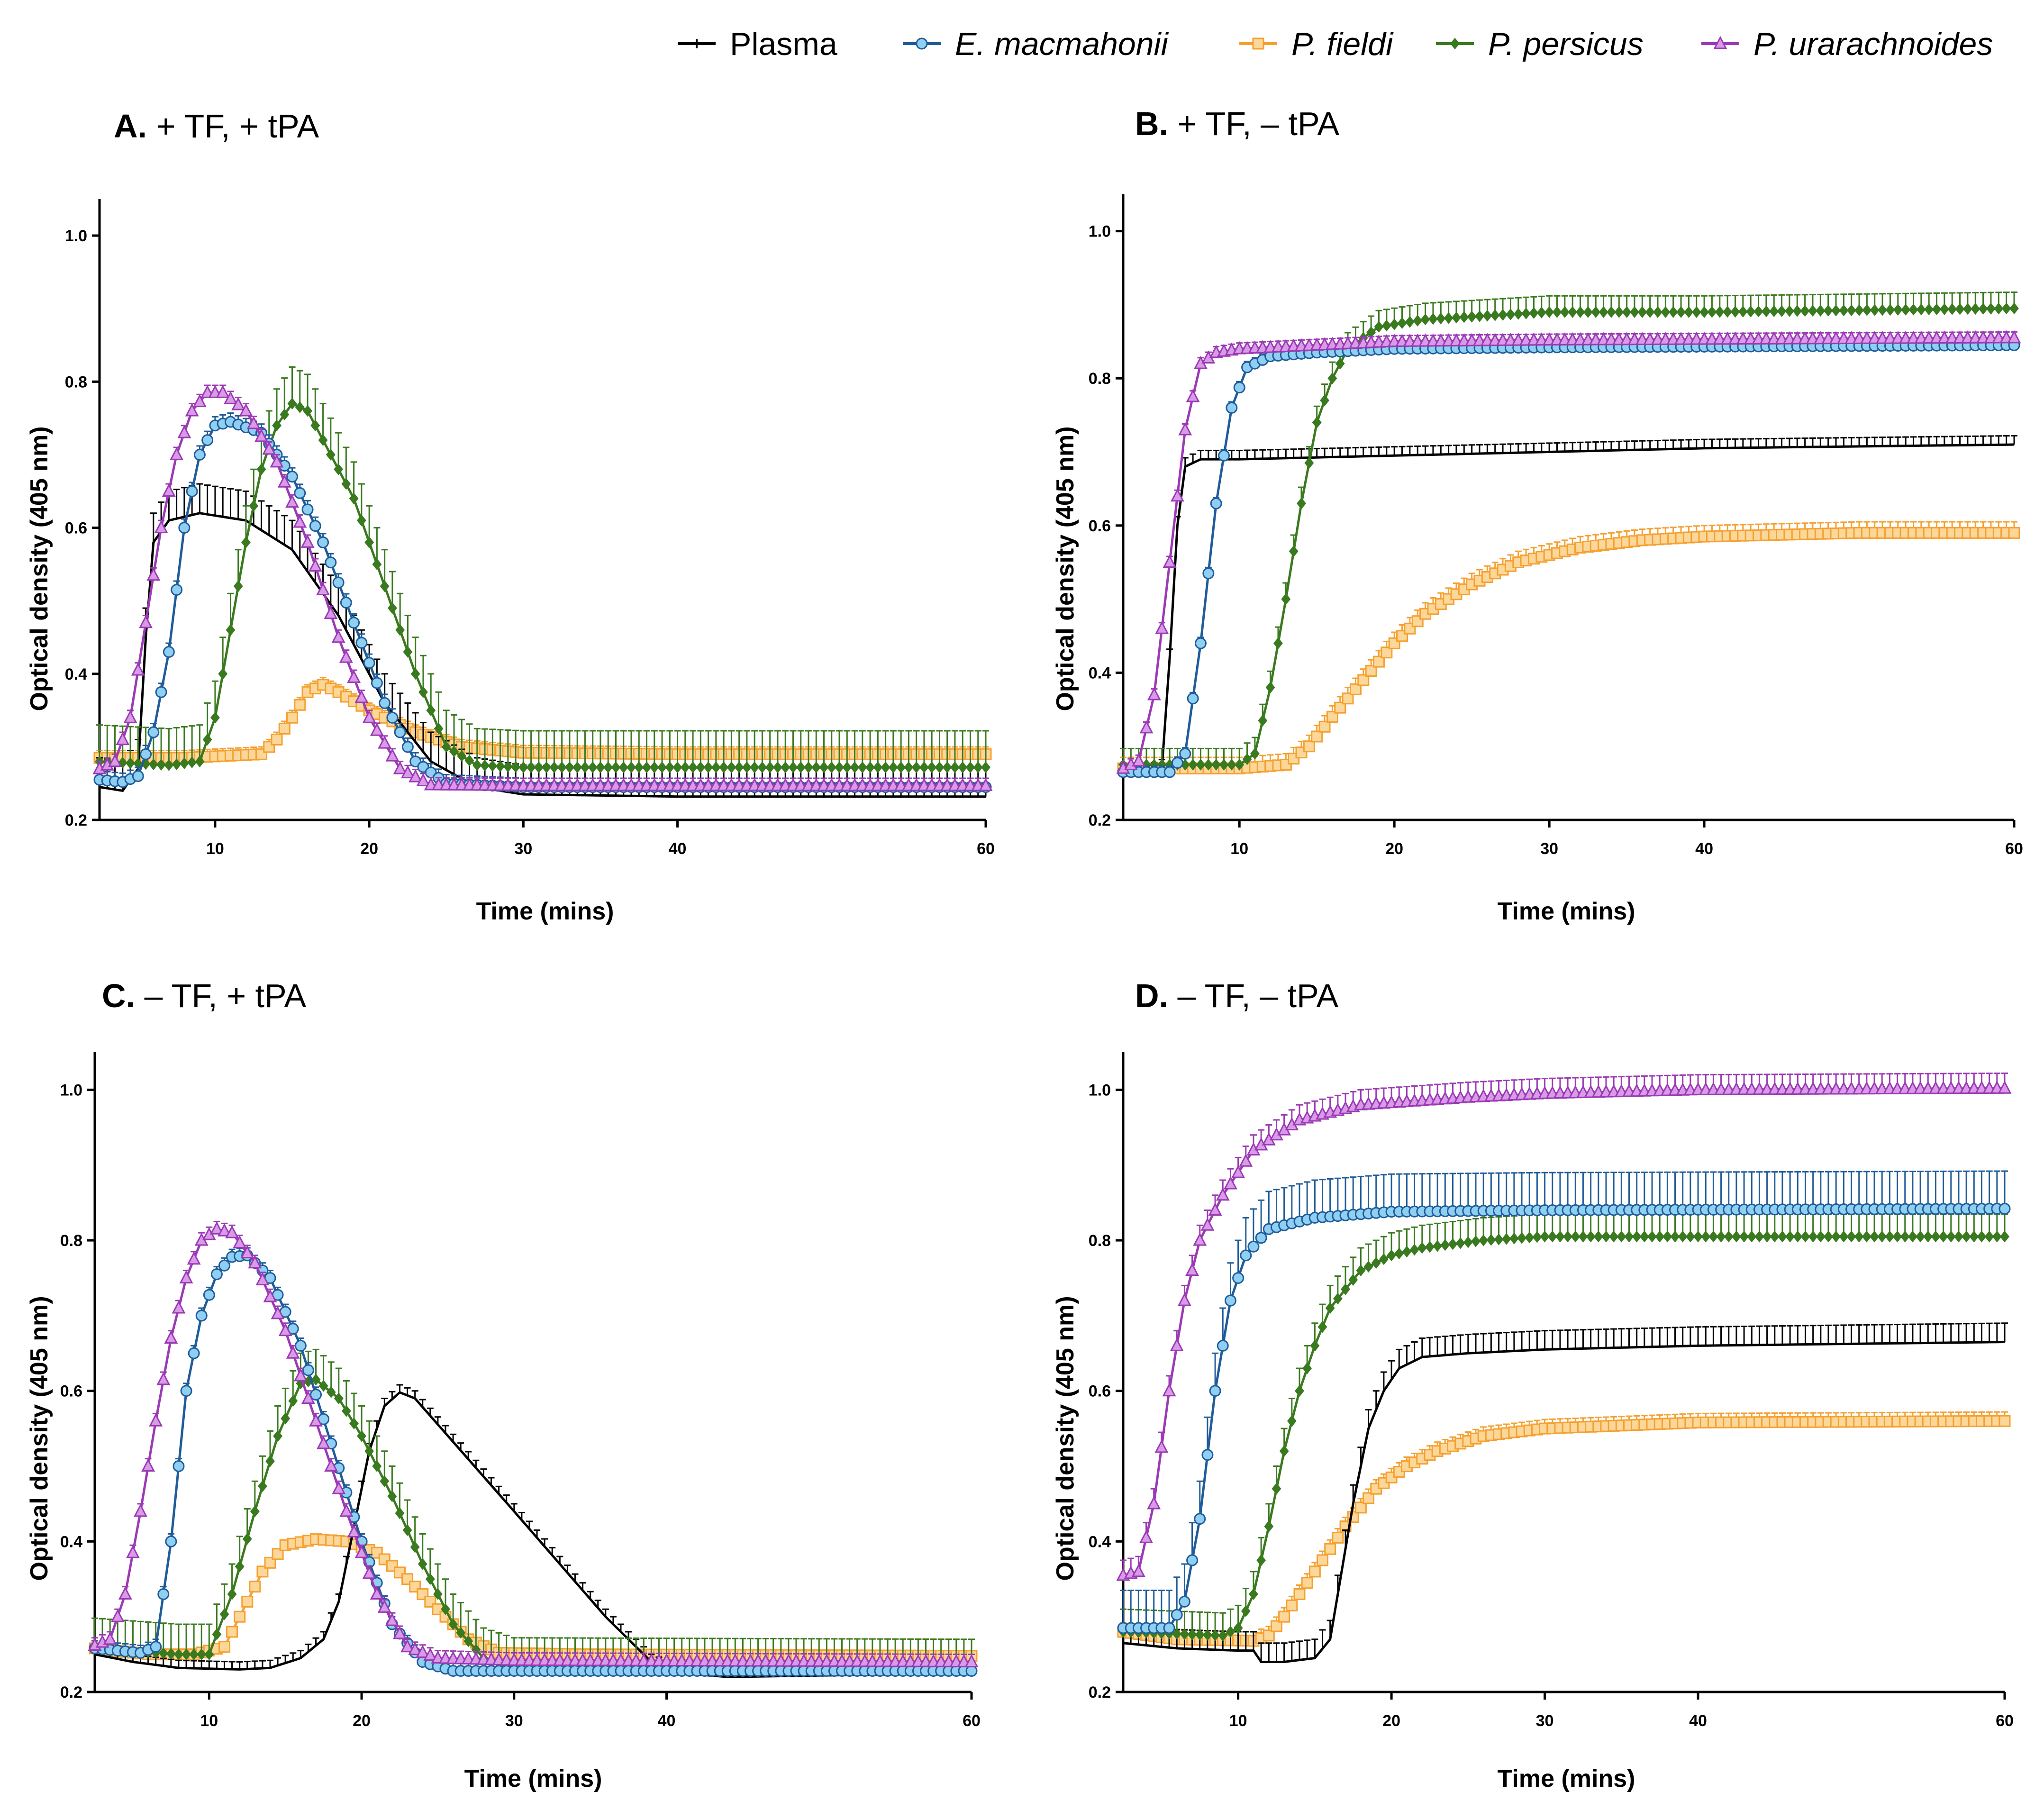 This screenshot has height=1810, width=2044. Describe the element at coordinates (300, 705) in the screenshot. I see `panel-a-pfield-point` at that location.